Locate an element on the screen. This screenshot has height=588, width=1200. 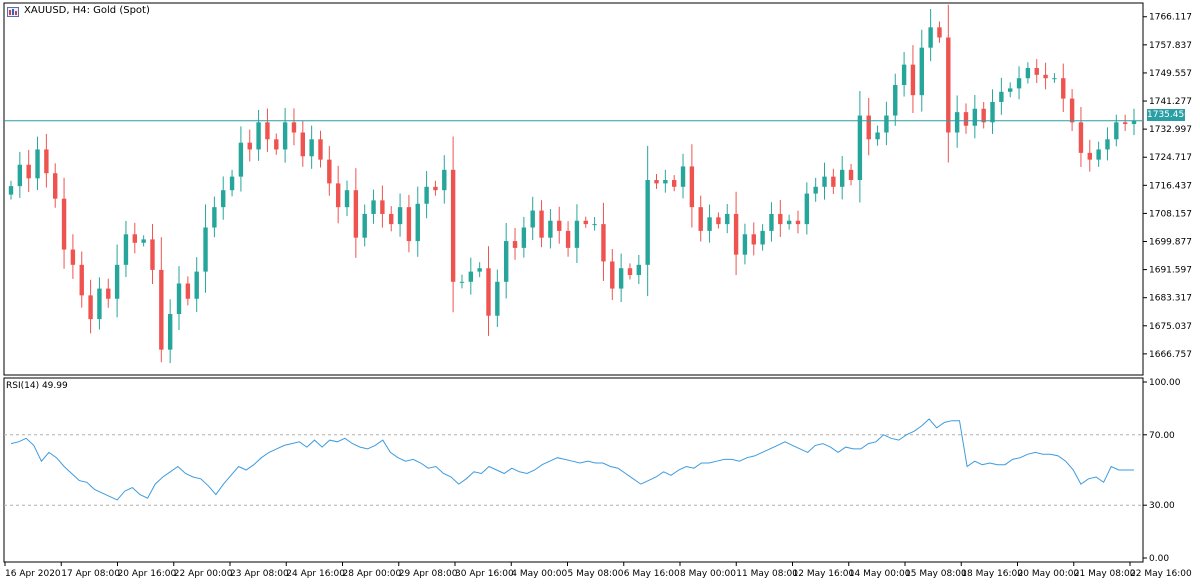
price-y-tick-label: 1683.317 is located at coordinates (1170, 299).